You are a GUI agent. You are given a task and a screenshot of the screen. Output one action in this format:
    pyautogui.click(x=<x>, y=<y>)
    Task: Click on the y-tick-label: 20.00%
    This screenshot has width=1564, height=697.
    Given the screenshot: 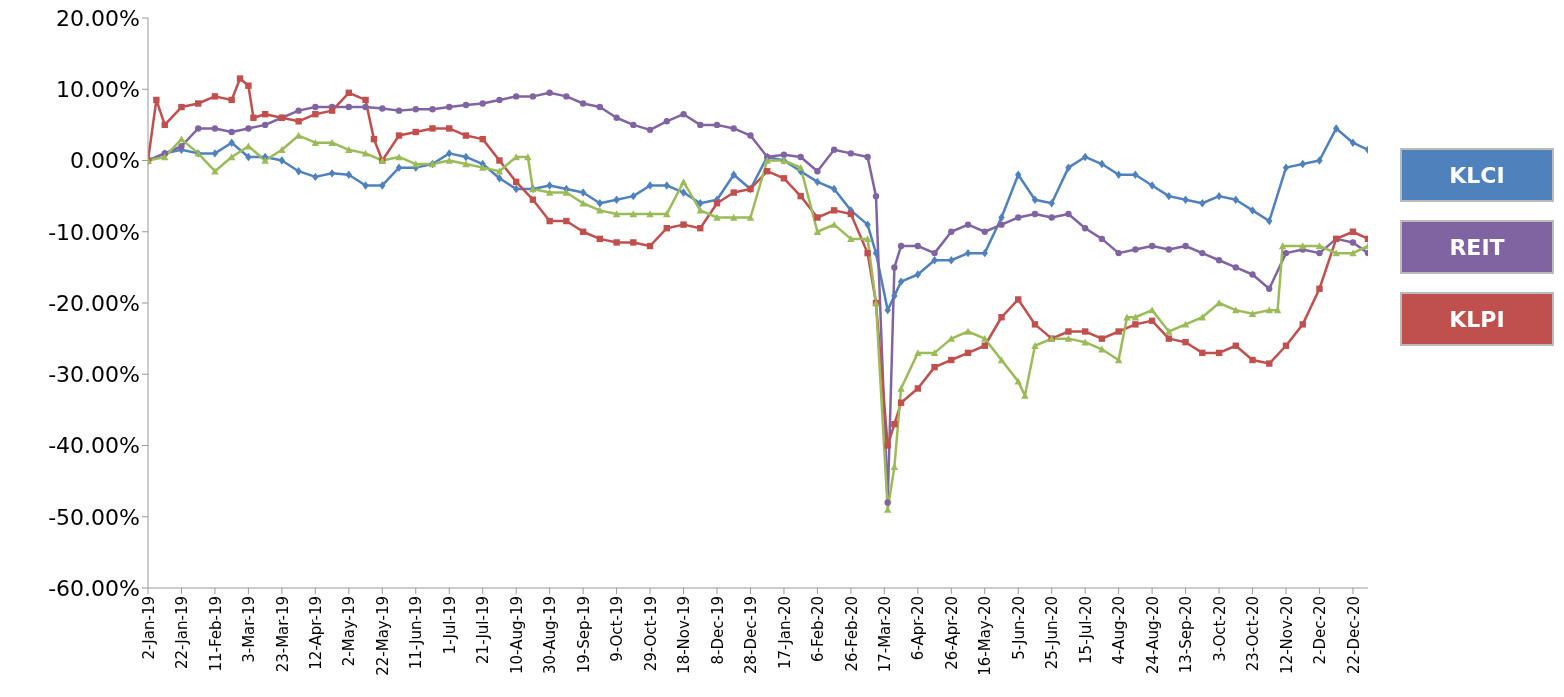 What is the action you would take?
    pyautogui.click(x=98, y=18)
    